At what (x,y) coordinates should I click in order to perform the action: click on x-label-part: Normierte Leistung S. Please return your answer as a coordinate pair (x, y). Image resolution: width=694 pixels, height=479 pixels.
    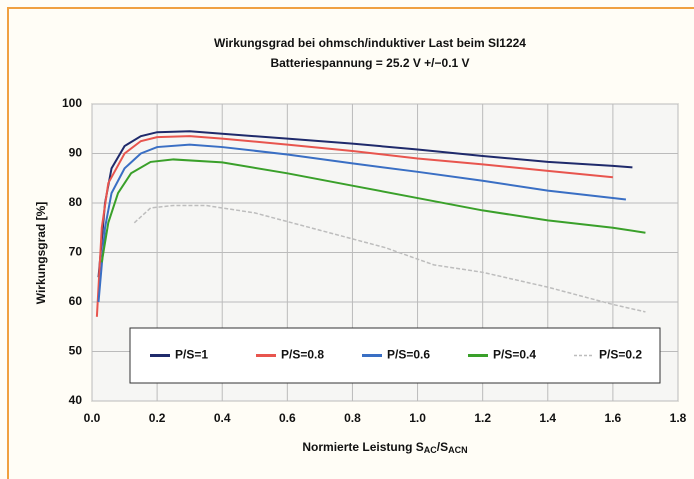
    Looking at the image, I should click on (362, 447).